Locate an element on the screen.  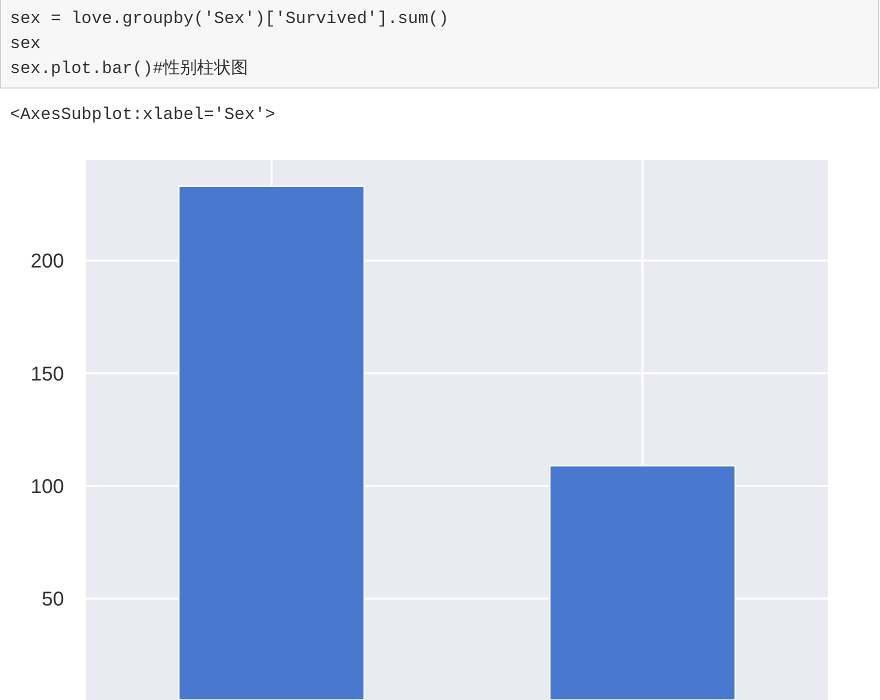
text: sex.plot.bar()#性别柱状图 is located at coordinates (129, 69).